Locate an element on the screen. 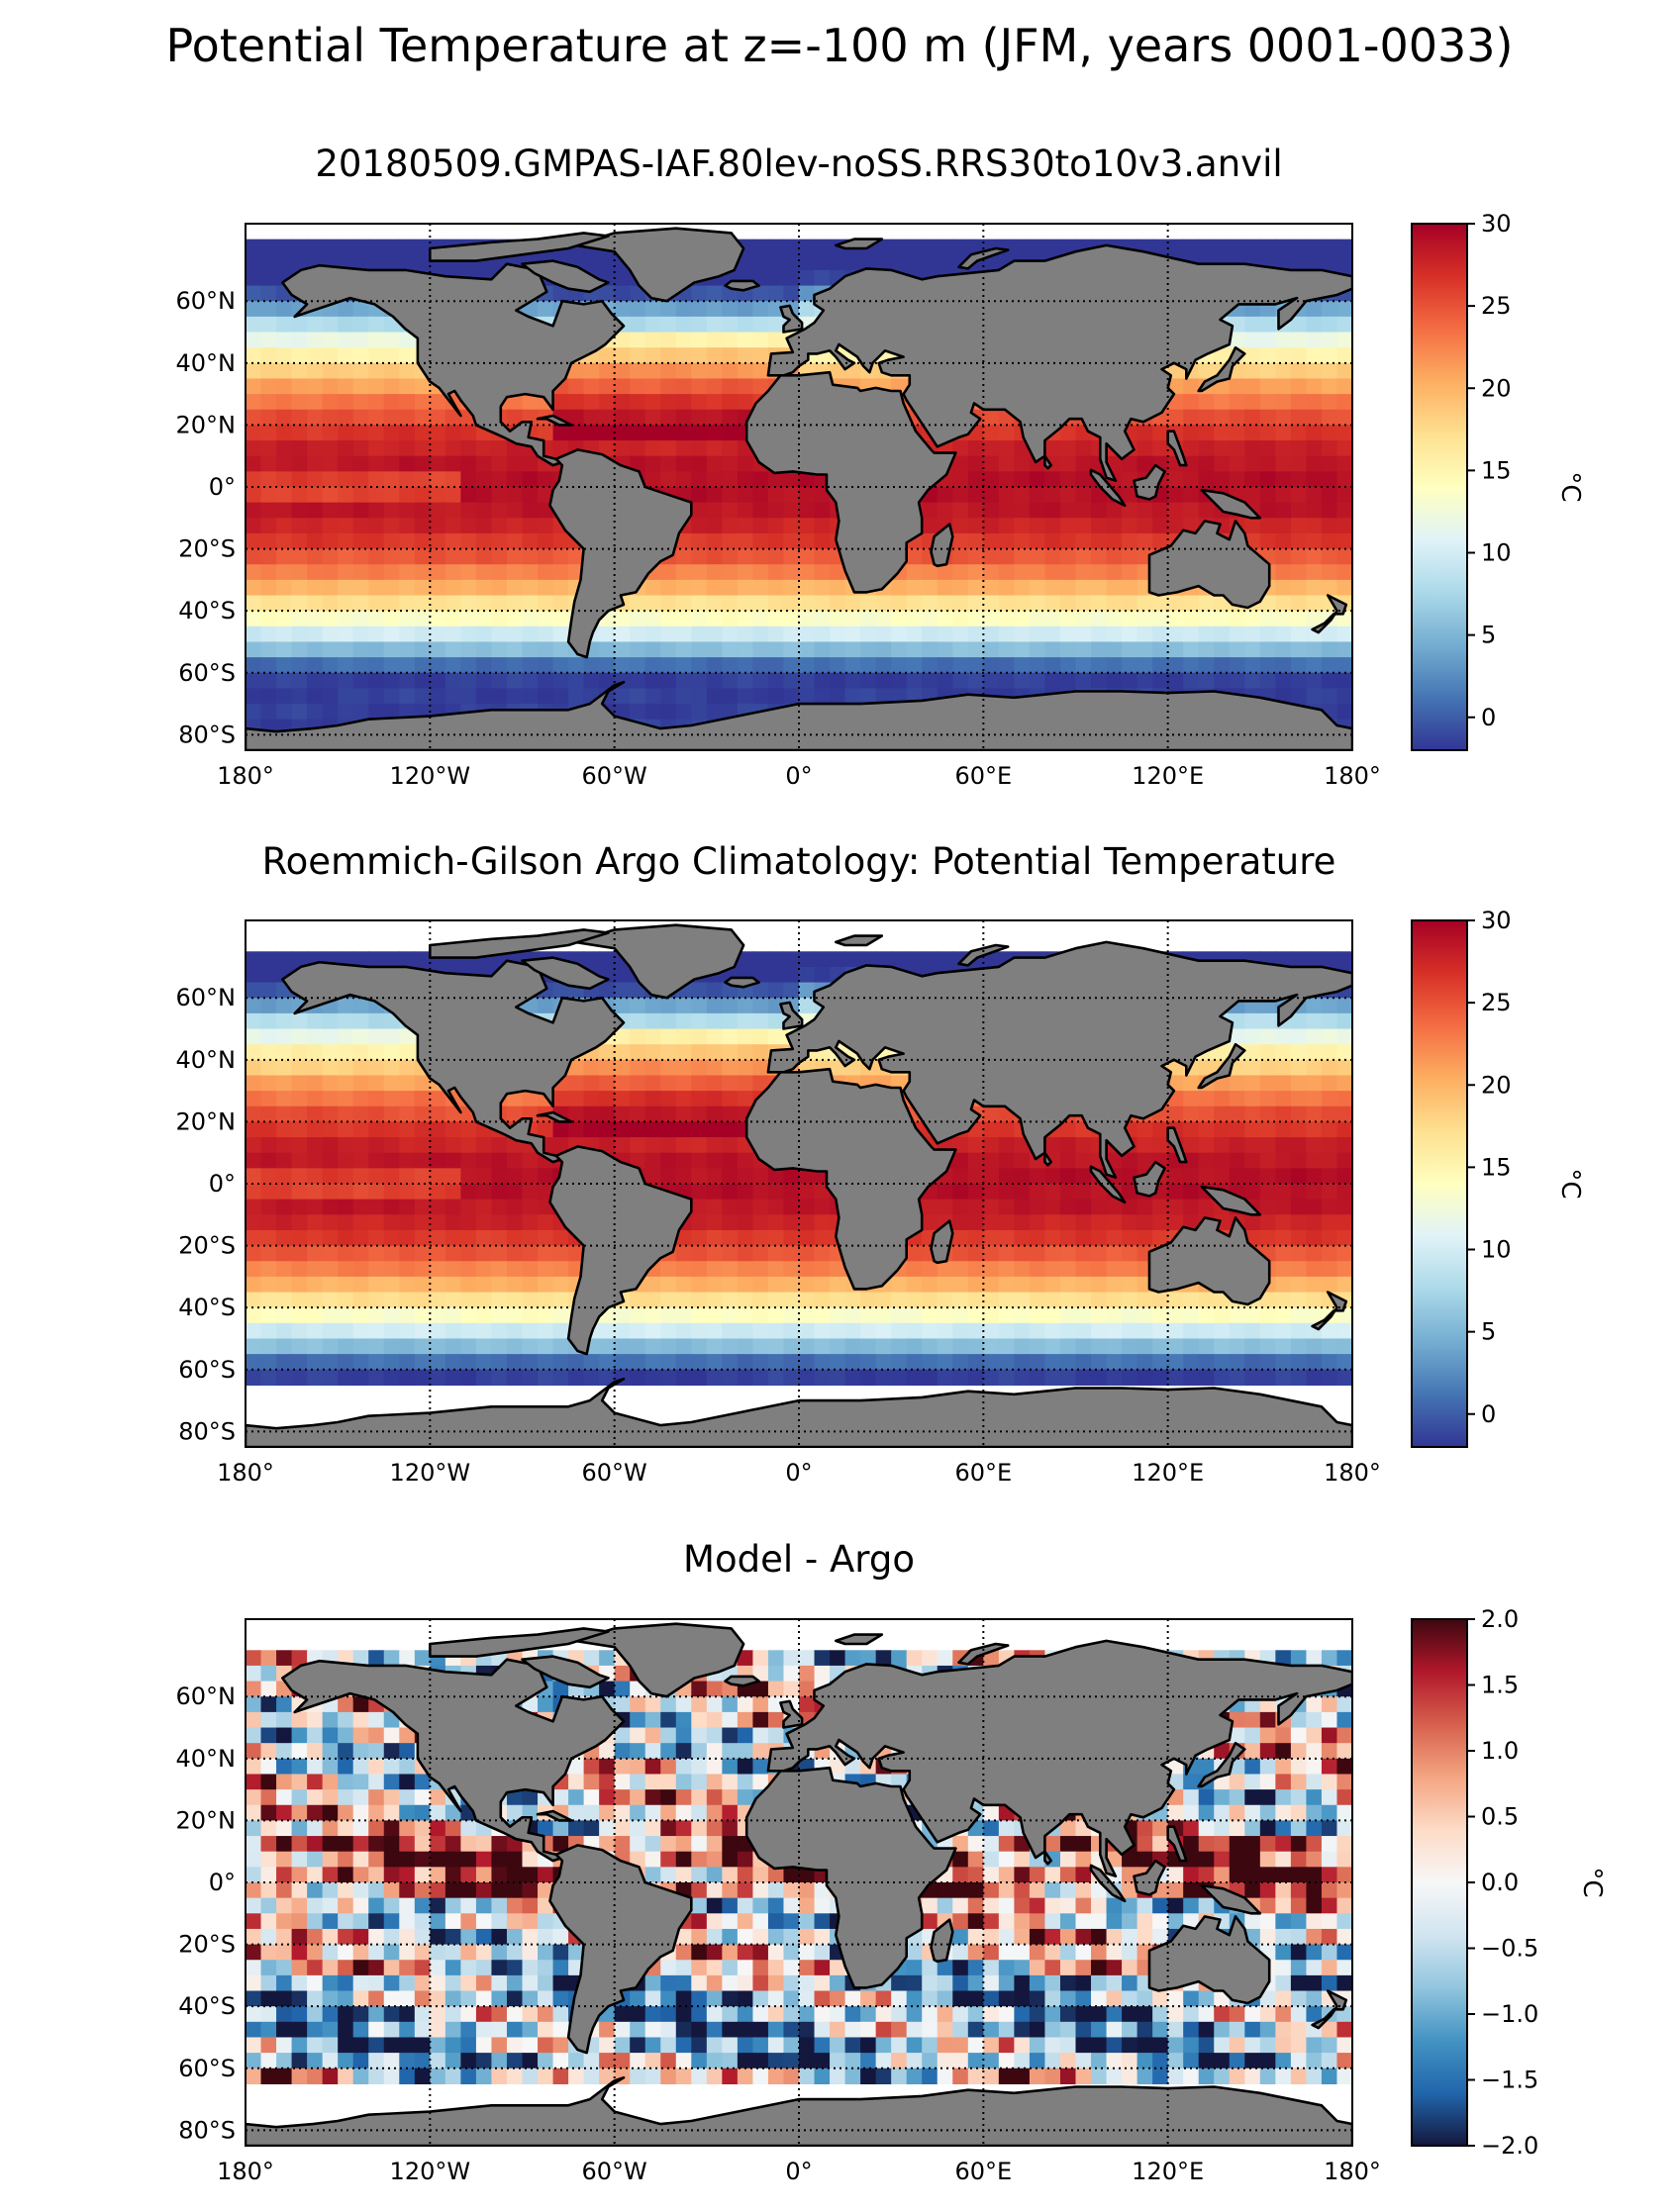  colorbar-tick-label: −2.0 is located at coordinates (1510, 2146).